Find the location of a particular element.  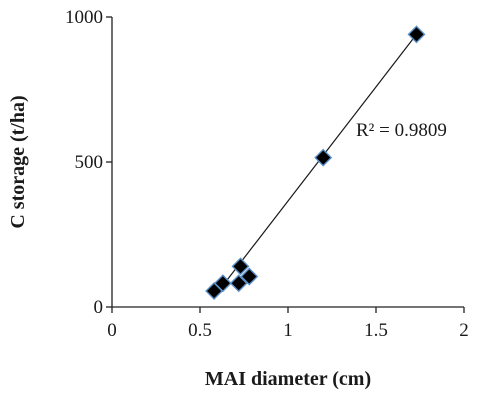

y-tick-label: 1000 is located at coordinates (84, 17).